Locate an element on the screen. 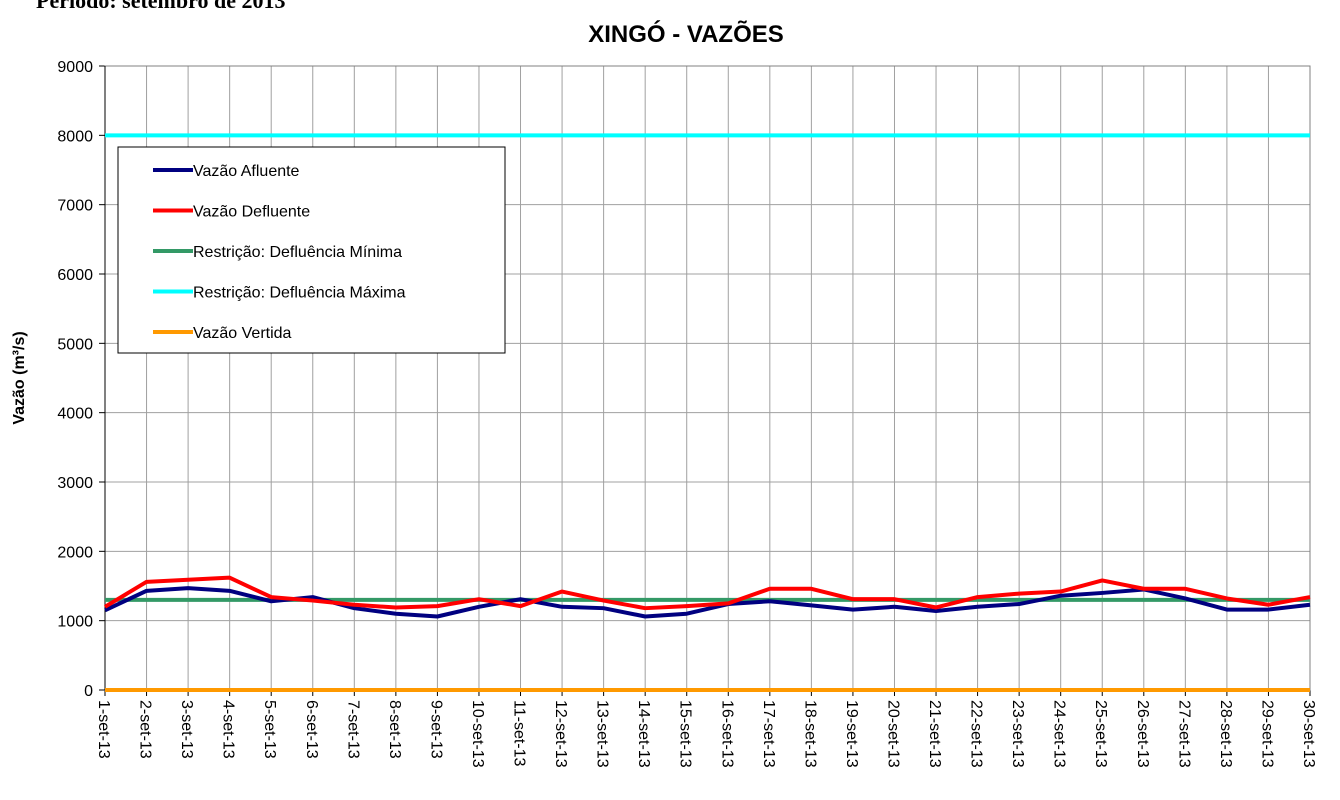 The image size is (1340, 800). y-tick-label: 7000 is located at coordinates (75, 206).